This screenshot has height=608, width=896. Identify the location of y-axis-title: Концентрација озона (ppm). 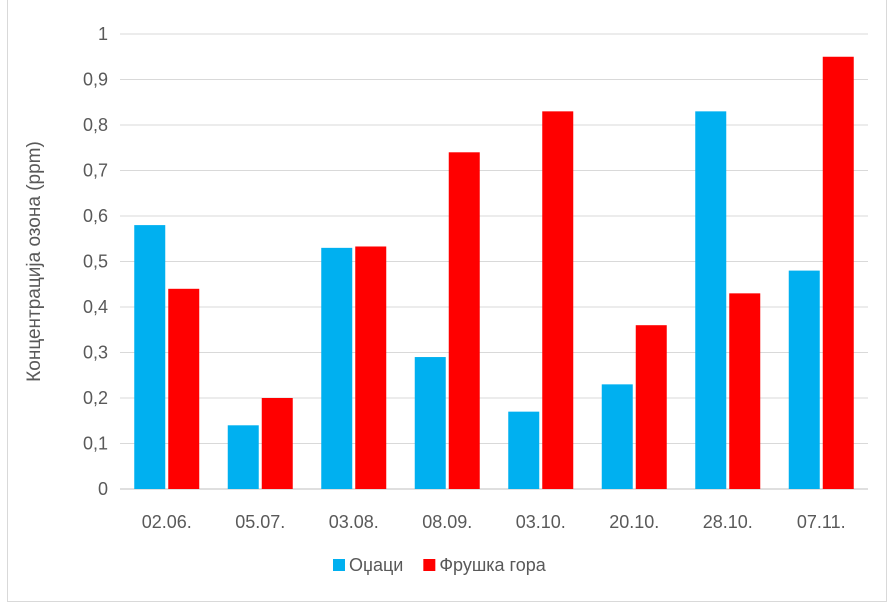
(34, 261).